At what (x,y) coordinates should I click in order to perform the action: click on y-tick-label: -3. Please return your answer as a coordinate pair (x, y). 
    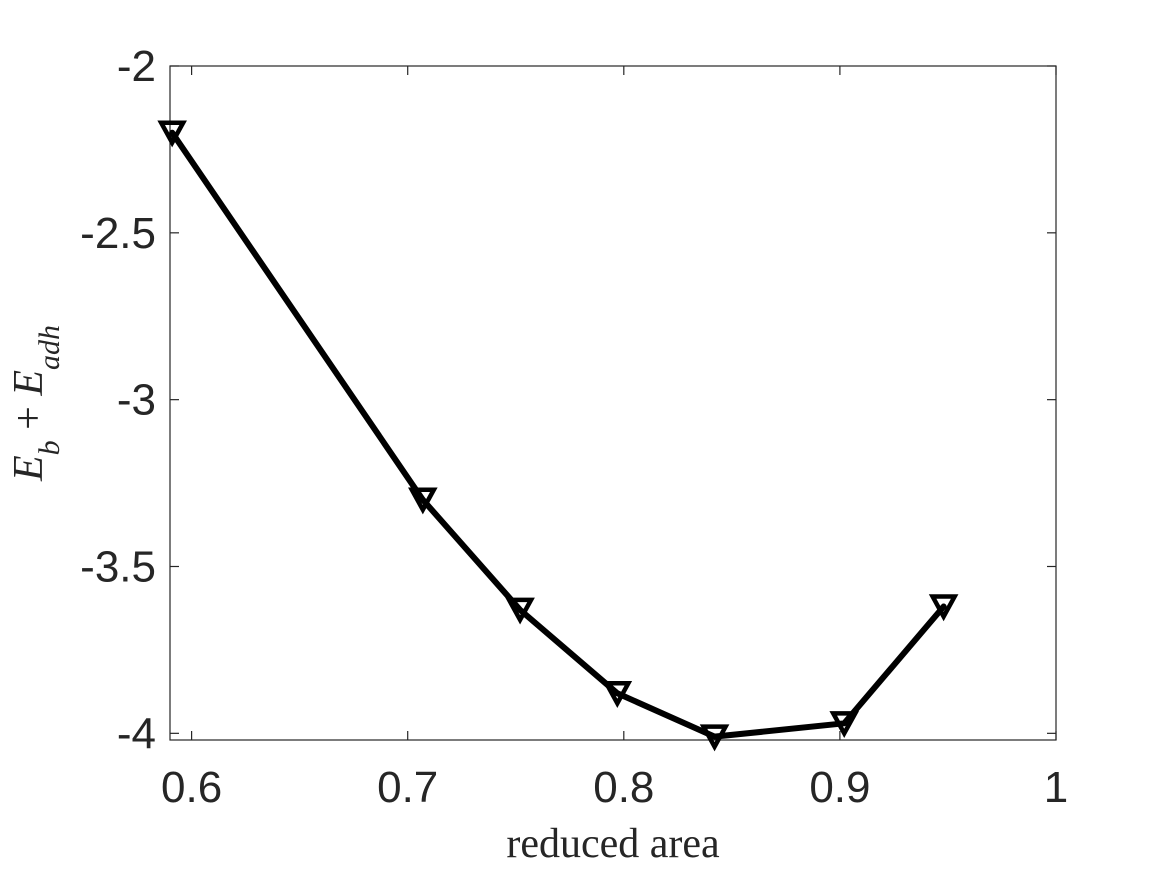
    Looking at the image, I should click on (136, 400).